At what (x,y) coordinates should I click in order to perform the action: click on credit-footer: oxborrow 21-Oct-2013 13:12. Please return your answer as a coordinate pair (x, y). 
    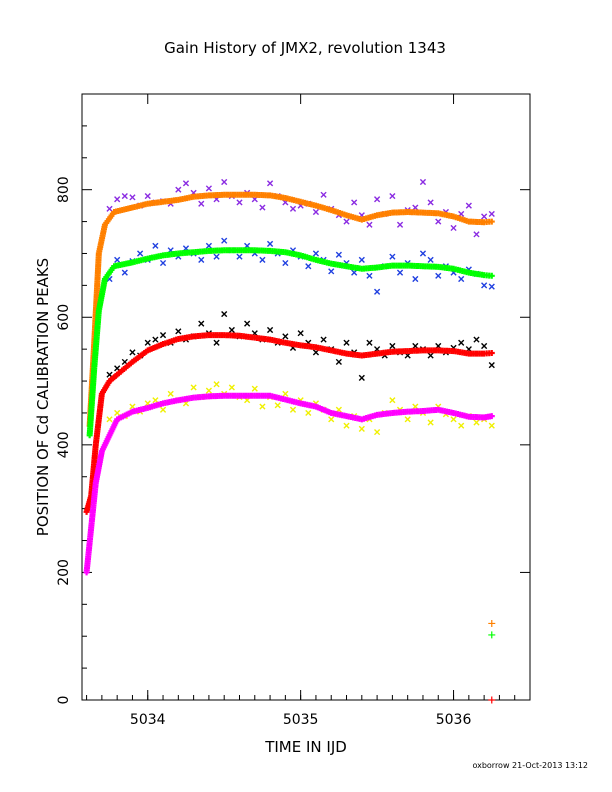
    Looking at the image, I should click on (530, 765).